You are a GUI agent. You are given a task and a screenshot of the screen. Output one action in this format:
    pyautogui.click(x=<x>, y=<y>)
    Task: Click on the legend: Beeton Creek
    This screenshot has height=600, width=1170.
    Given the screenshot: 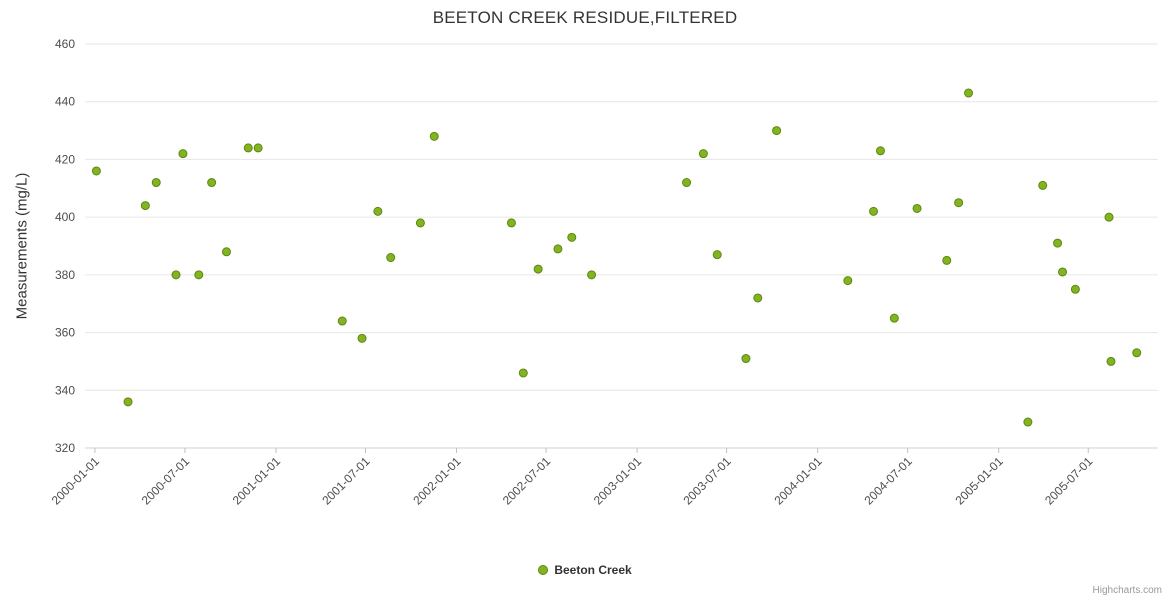 What is the action you would take?
    pyautogui.click(x=585, y=570)
    